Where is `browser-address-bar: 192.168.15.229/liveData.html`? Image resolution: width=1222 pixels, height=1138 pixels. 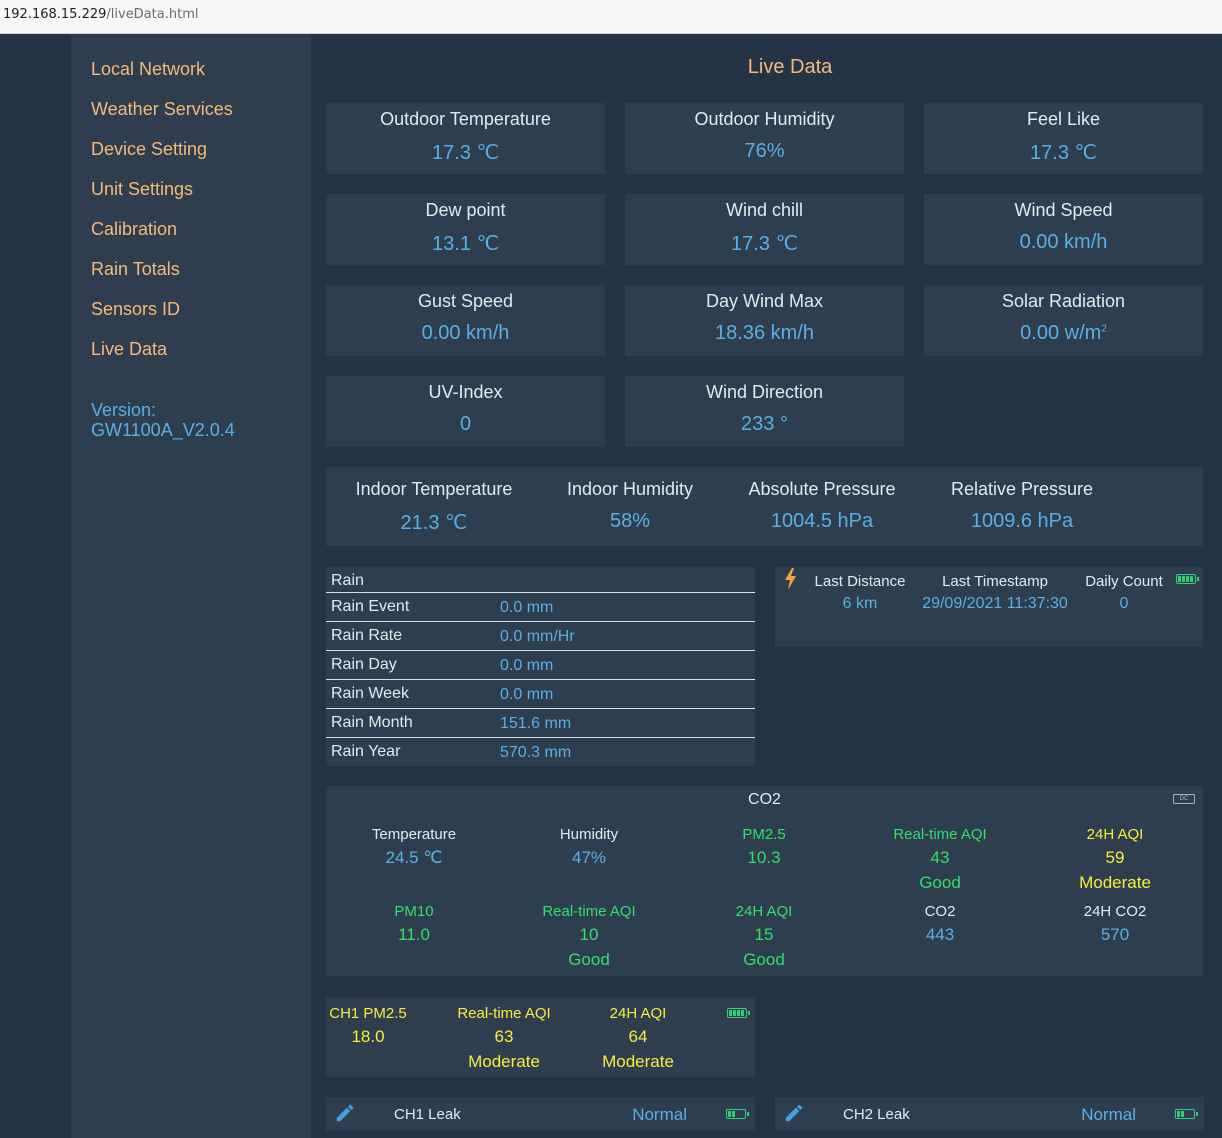
browser-address-bar: 192.168.15.229/liveData.html is located at coordinates (611, 17).